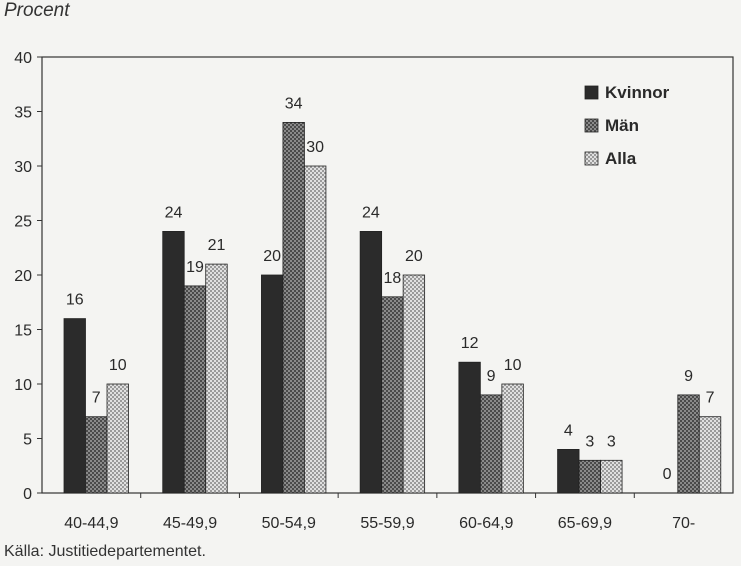  What do you see at coordinates (621, 158) in the screenshot?
I see `legend-label: Alla` at bounding box center [621, 158].